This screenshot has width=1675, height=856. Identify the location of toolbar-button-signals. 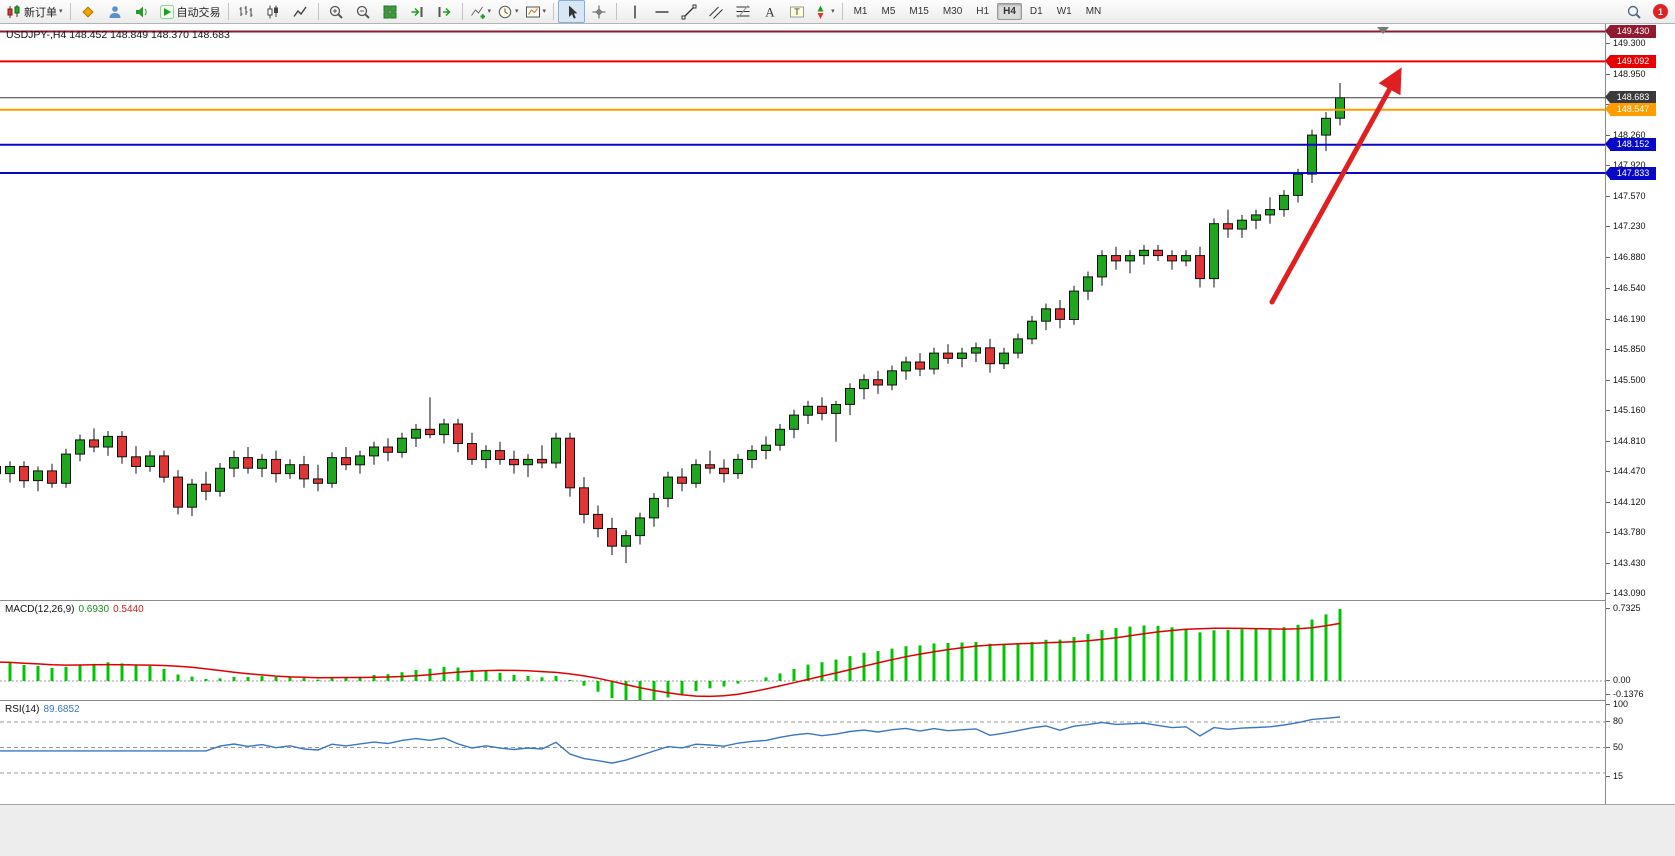
(142, 11).